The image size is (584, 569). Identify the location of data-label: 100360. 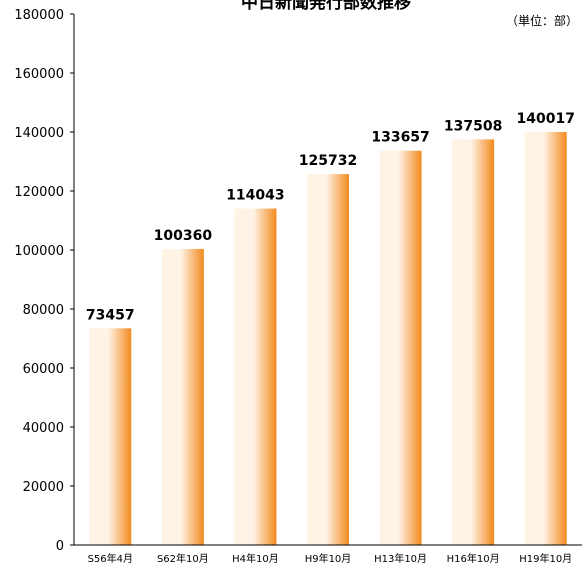
(183, 236).